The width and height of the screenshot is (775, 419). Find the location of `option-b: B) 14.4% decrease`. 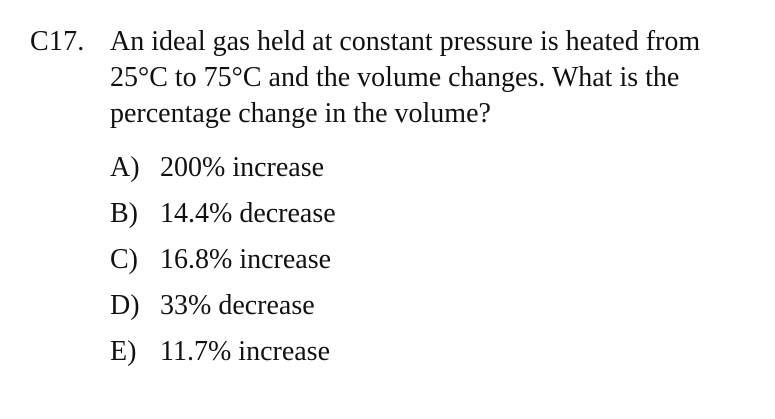

option-b: B) 14.4% decrease is located at coordinates (310, 219).